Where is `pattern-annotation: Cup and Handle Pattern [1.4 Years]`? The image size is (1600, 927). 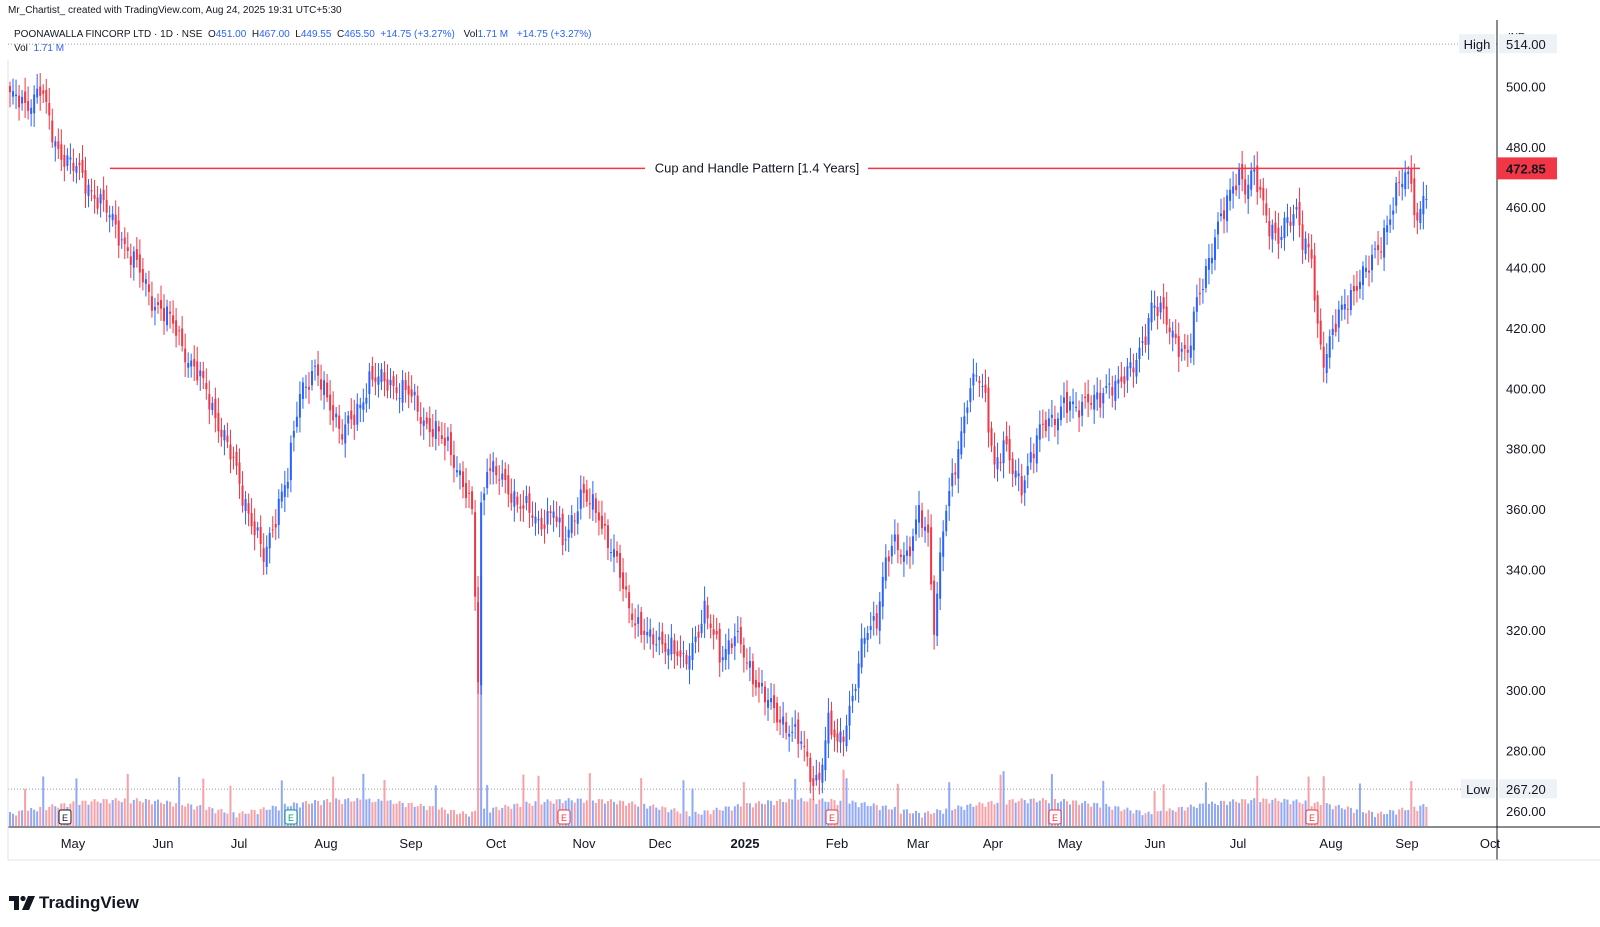 pattern-annotation: Cup and Handle Pattern [1.4 Years] is located at coordinates (757, 167).